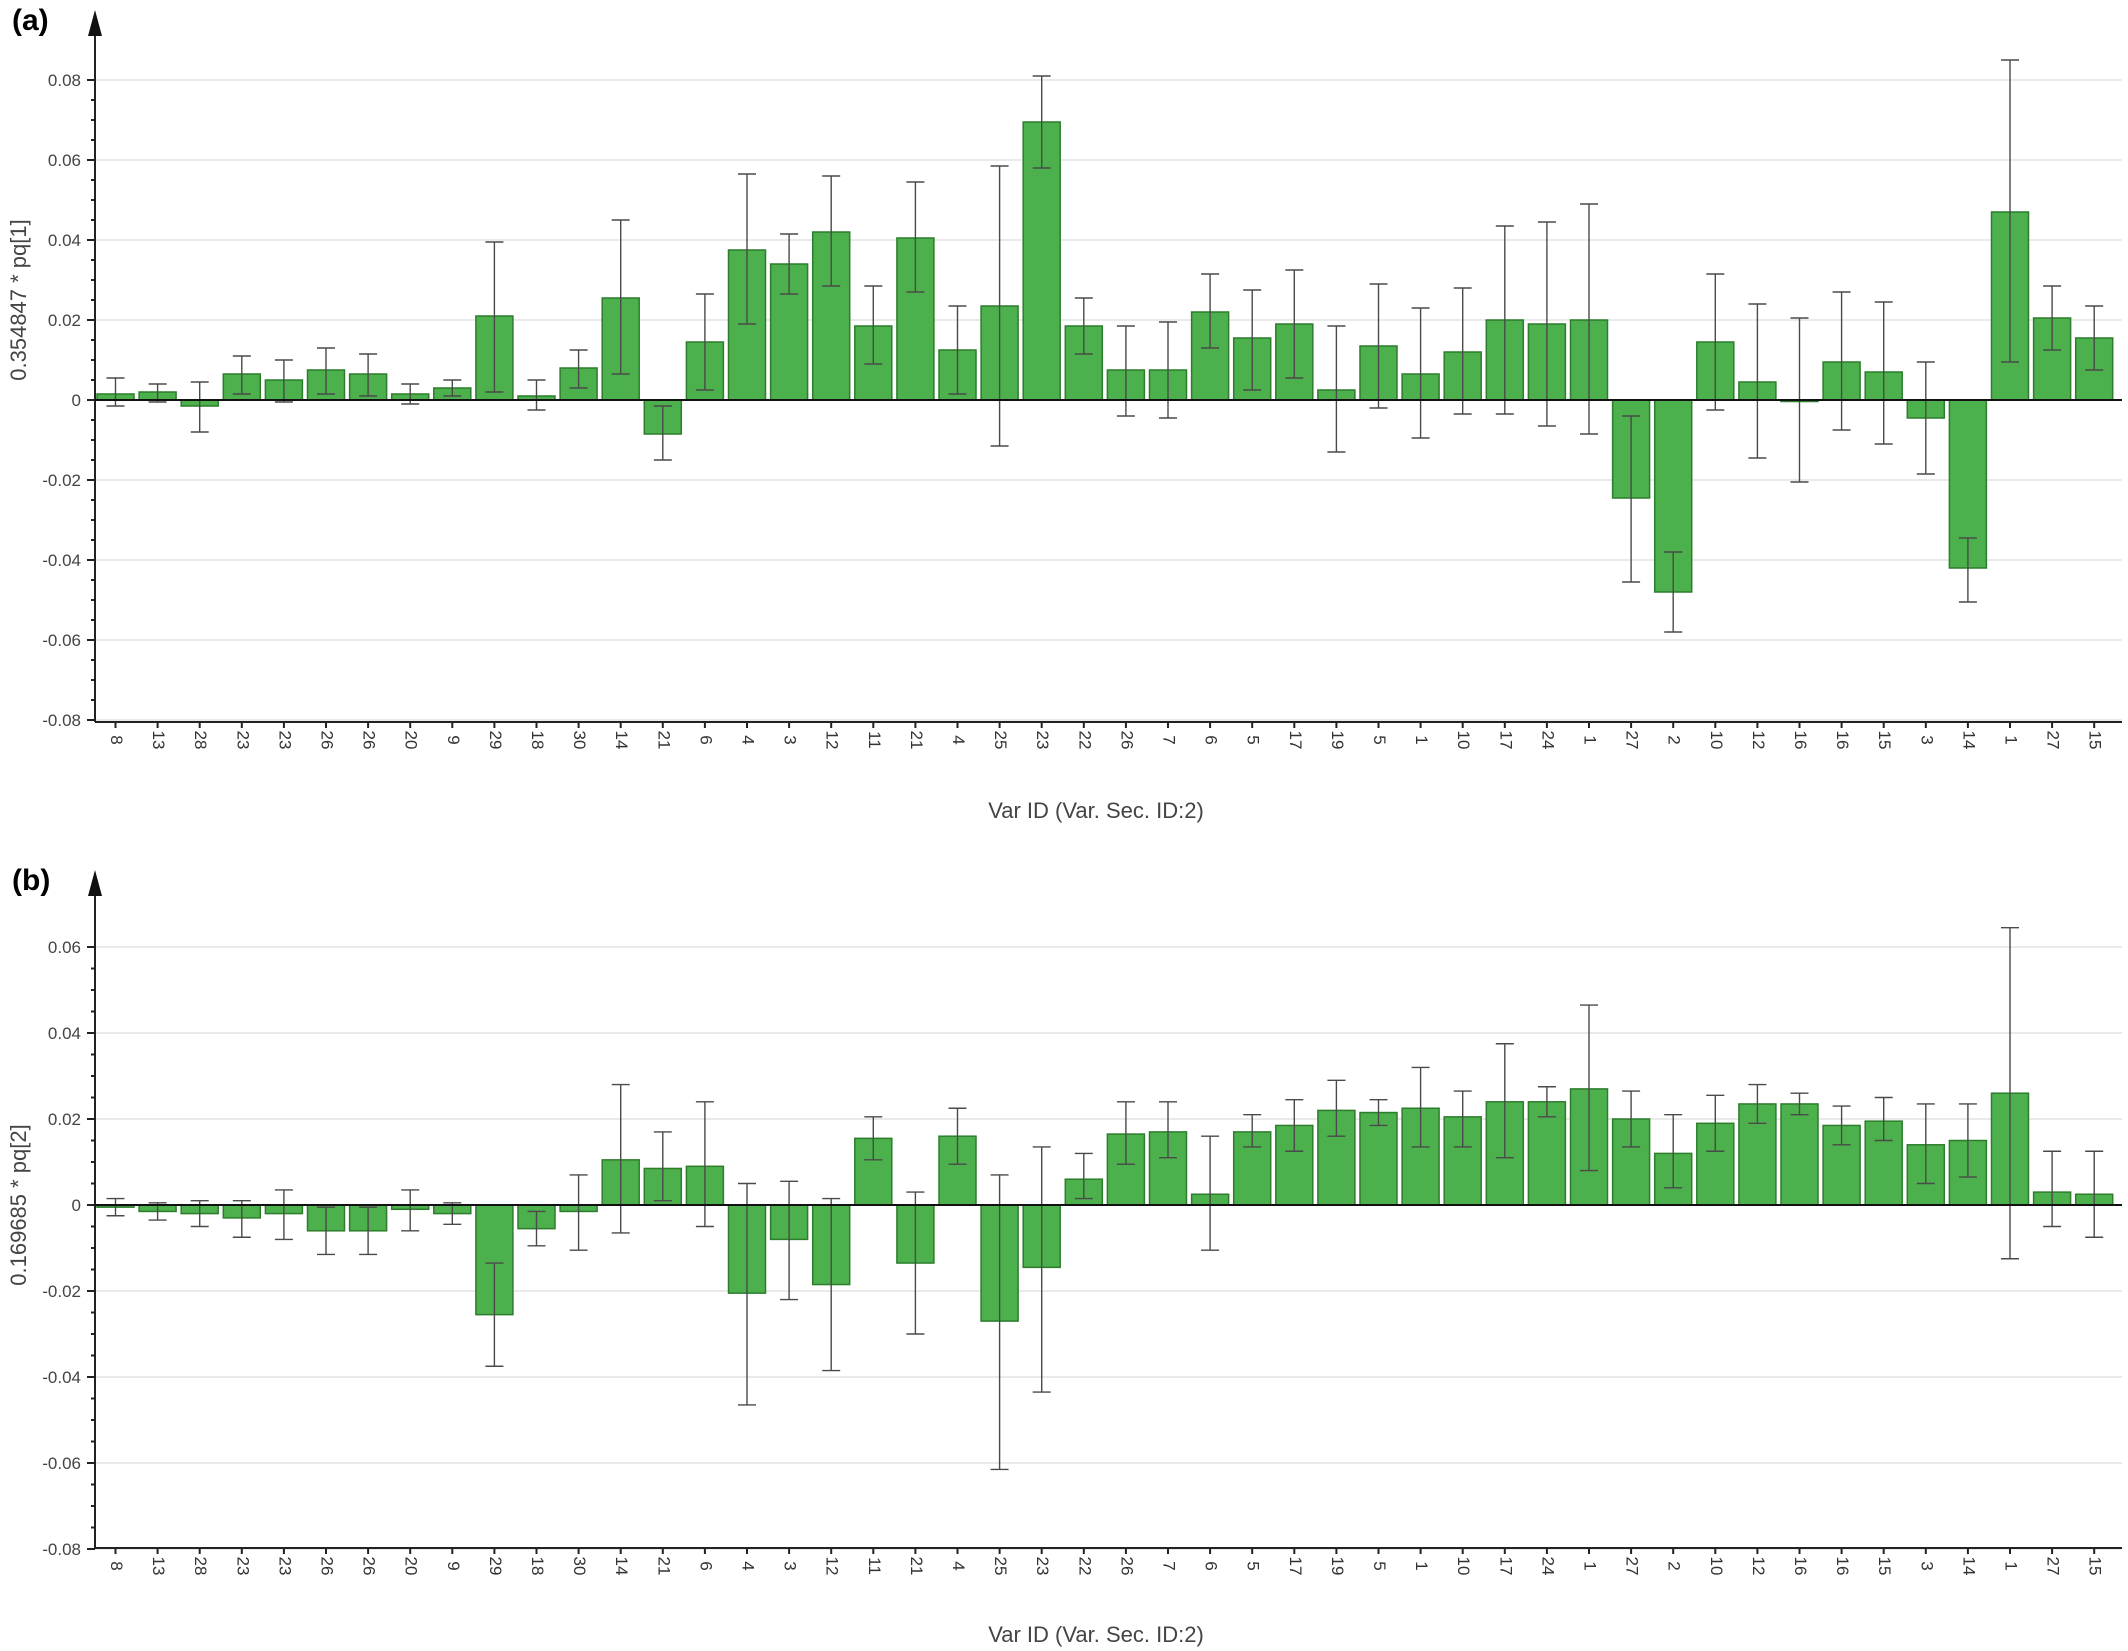 The image size is (2128, 1651). What do you see at coordinates (1096, 810) in the screenshot?
I see `x-axis-label: Var ID (Var. Sec. ID:2)` at bounding box center [1096, 810].